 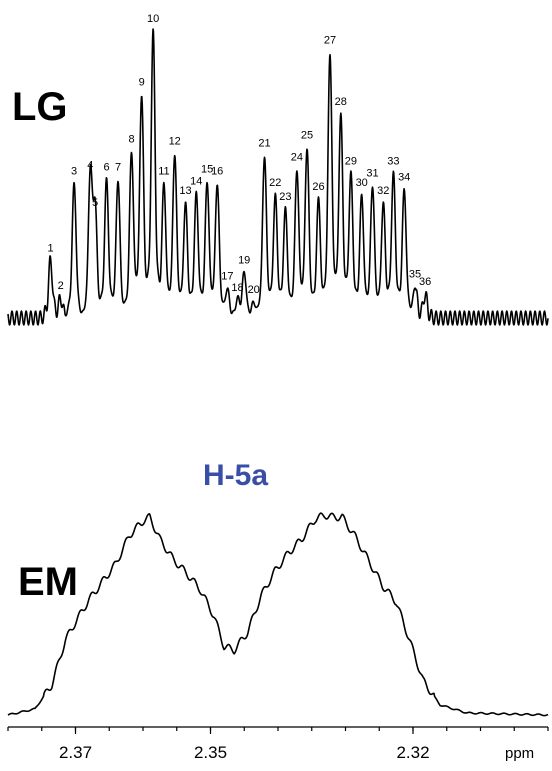 I want to click on peak-label-20: 20, so click(x=254, y=290).